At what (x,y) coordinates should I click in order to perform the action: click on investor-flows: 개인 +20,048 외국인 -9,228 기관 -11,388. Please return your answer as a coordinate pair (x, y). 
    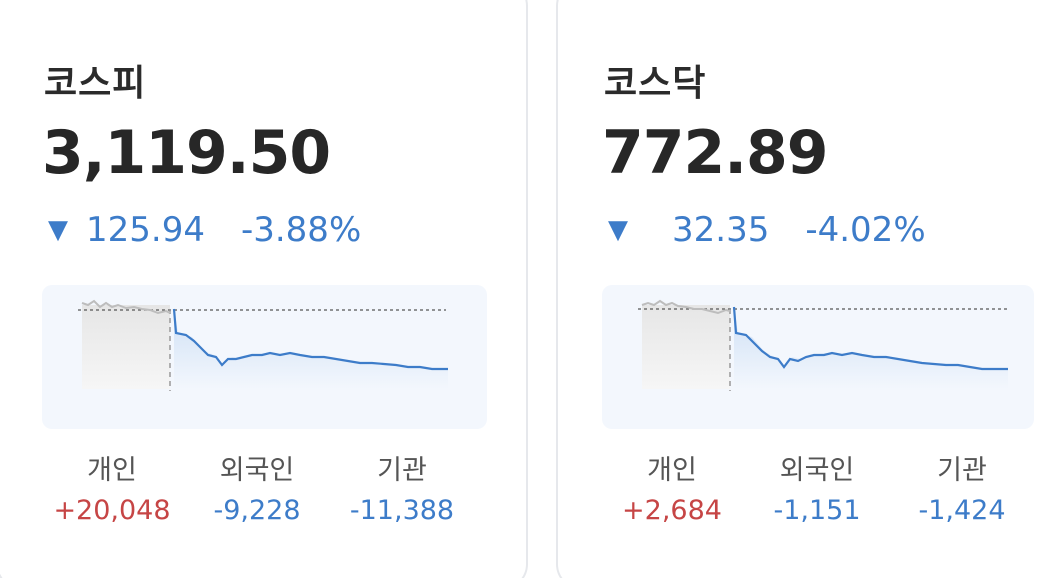
    Looking at the image, I should click on (257, 487).